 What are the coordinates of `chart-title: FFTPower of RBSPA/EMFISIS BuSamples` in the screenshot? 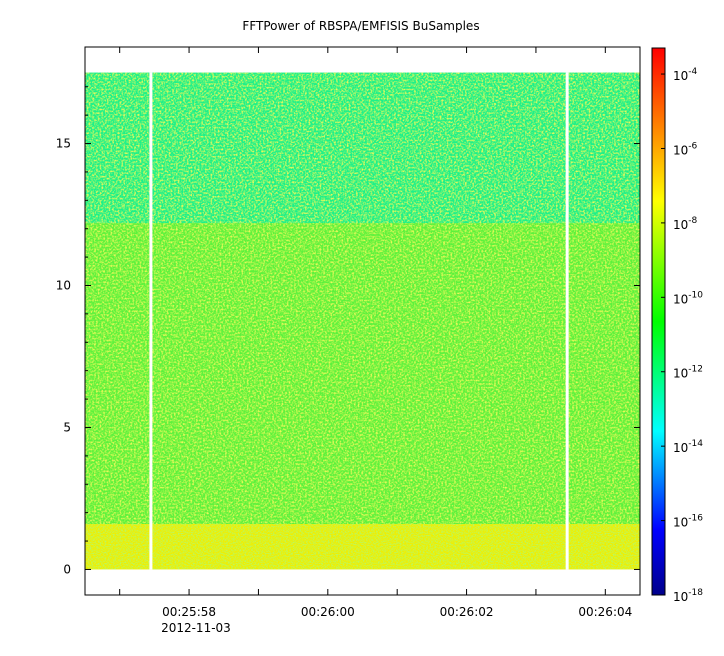 It's located at (360, 26).